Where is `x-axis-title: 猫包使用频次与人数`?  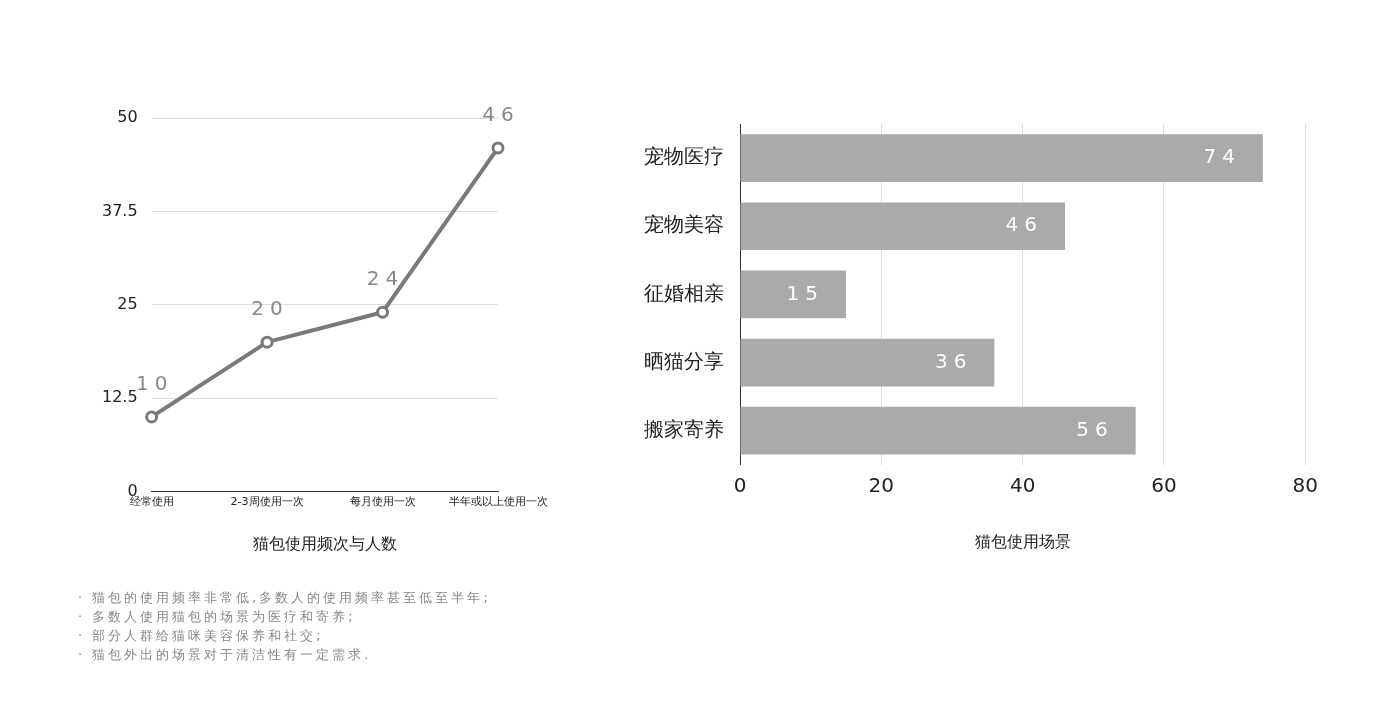
x-axis-title: 猫包使用频次与人数 is located at coordinates (324, 543).